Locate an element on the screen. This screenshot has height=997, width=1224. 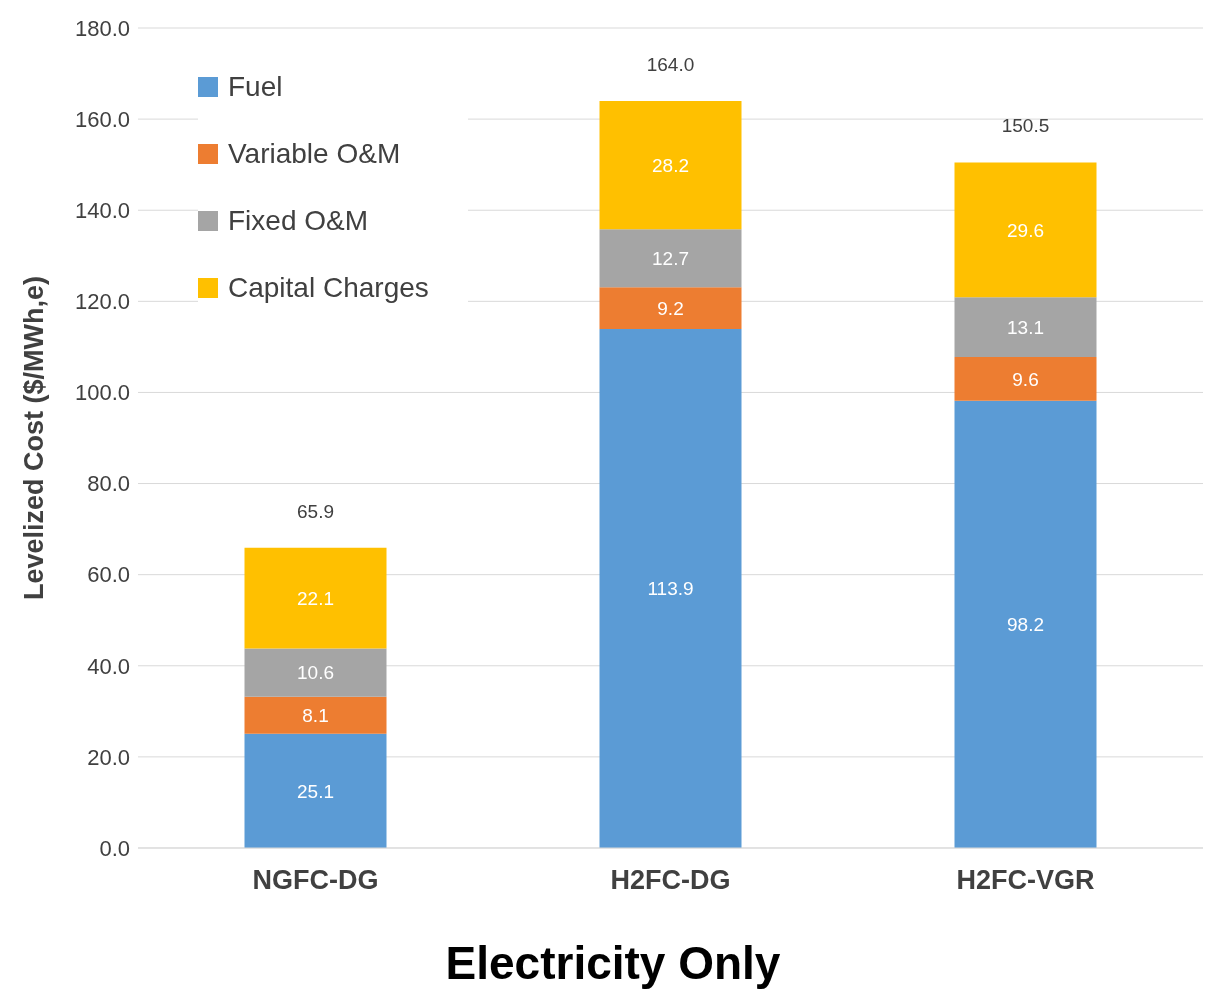
data-label: 9.6 is located at coordinates (1025, 379).